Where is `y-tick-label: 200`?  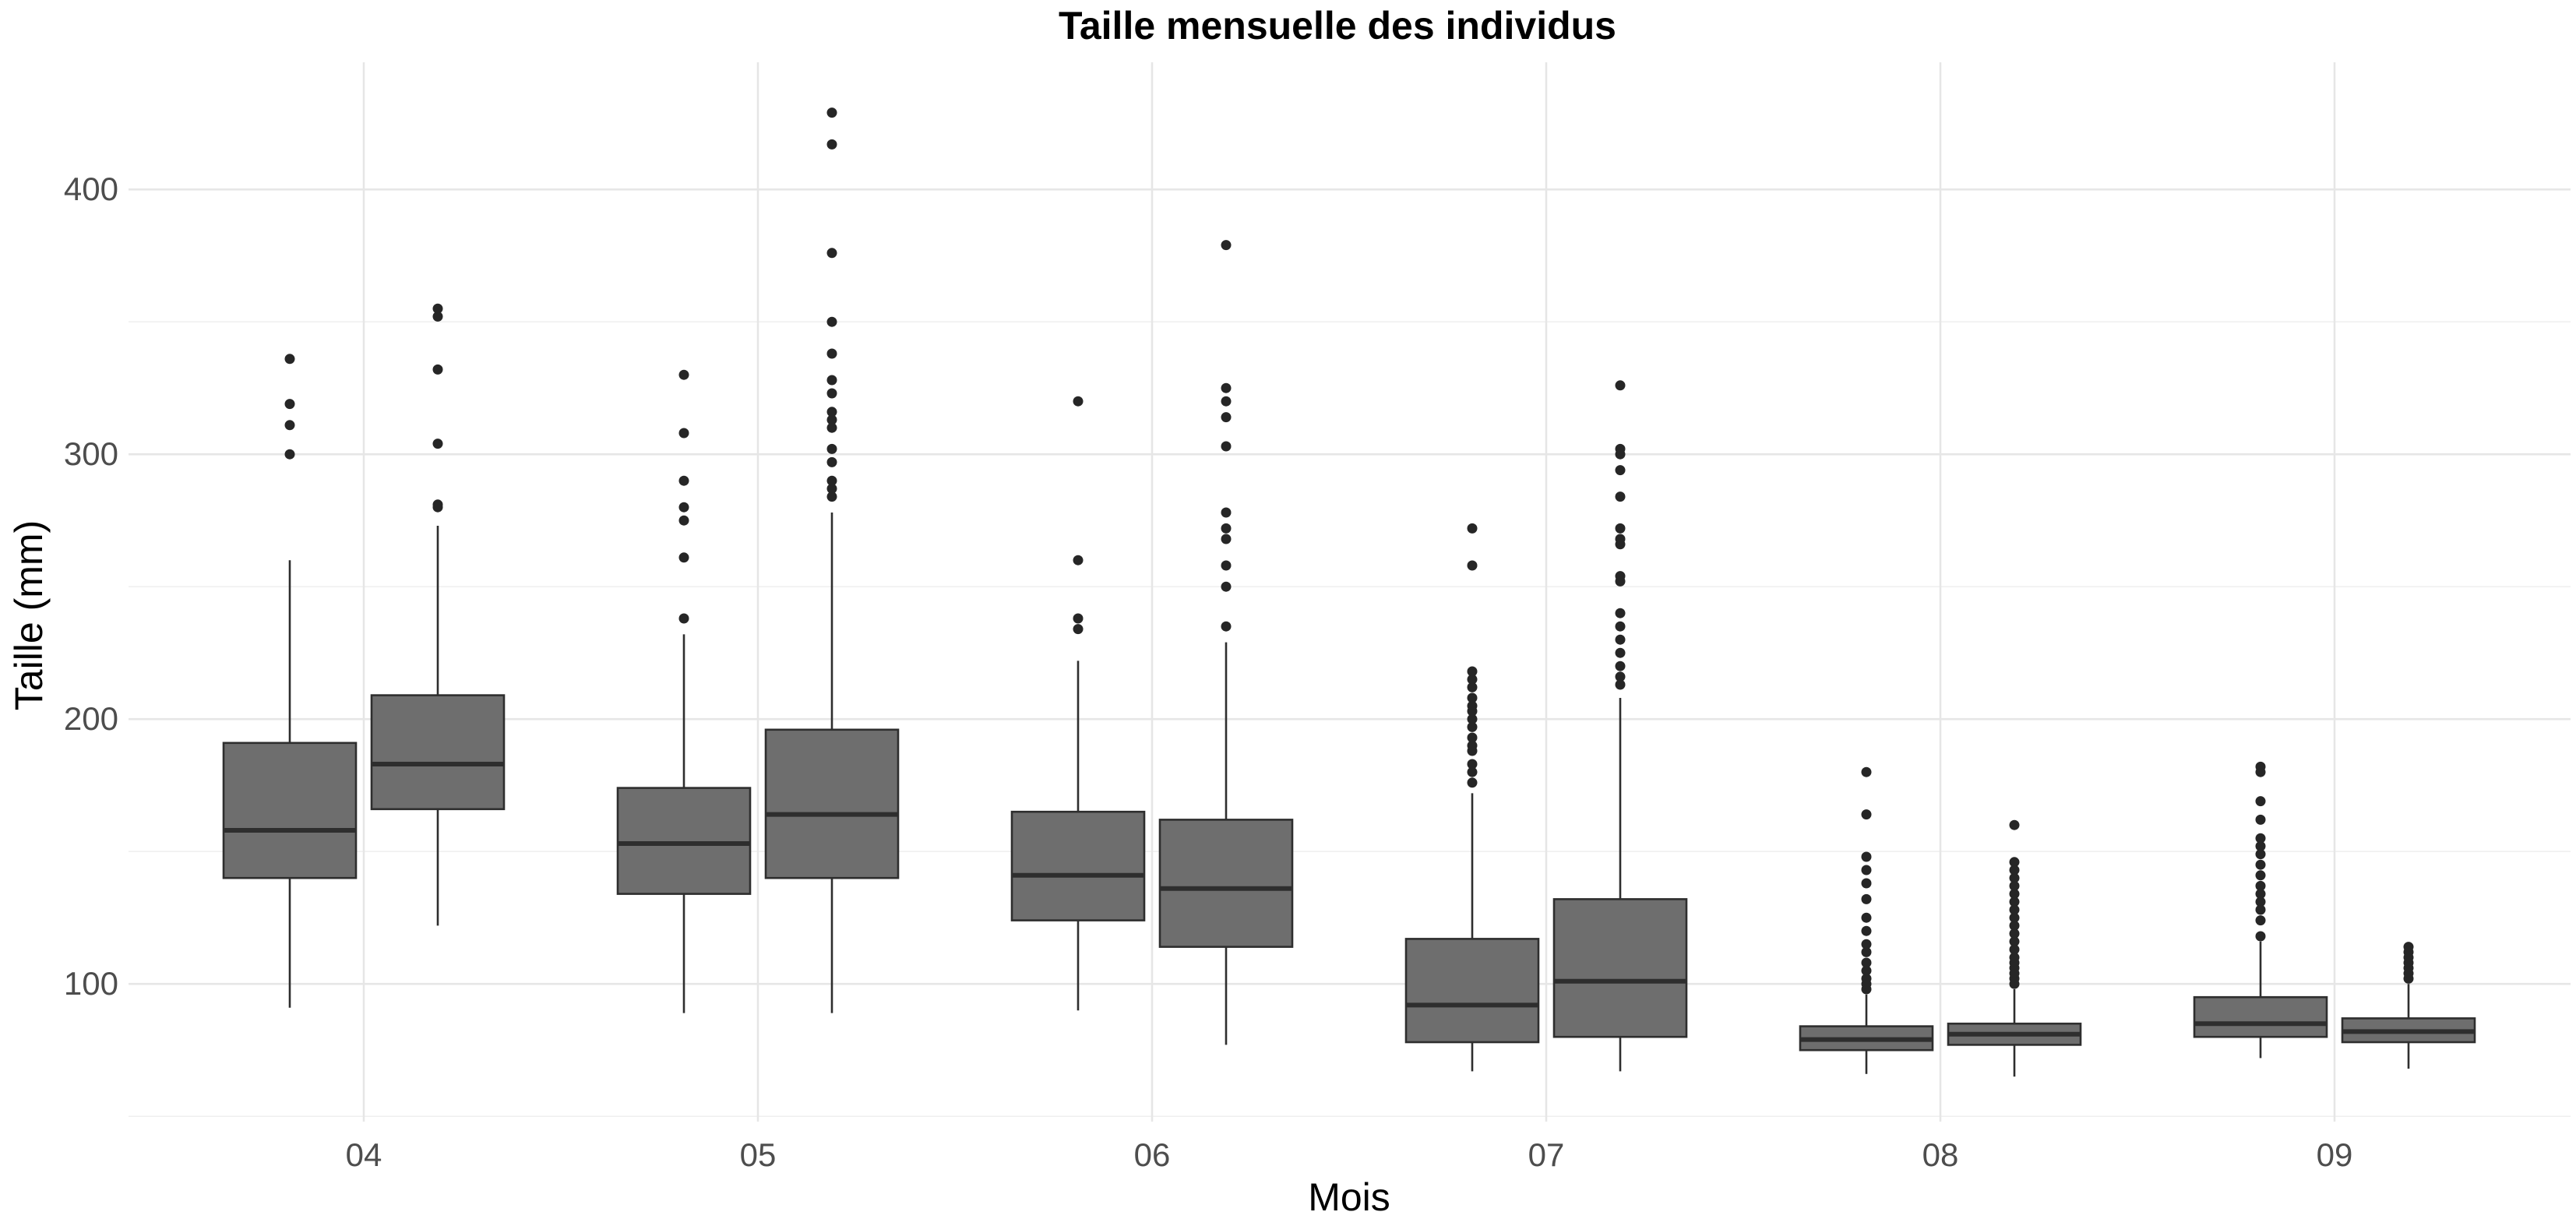 y-tick-label: 200 is located at coordinates (91, 719).